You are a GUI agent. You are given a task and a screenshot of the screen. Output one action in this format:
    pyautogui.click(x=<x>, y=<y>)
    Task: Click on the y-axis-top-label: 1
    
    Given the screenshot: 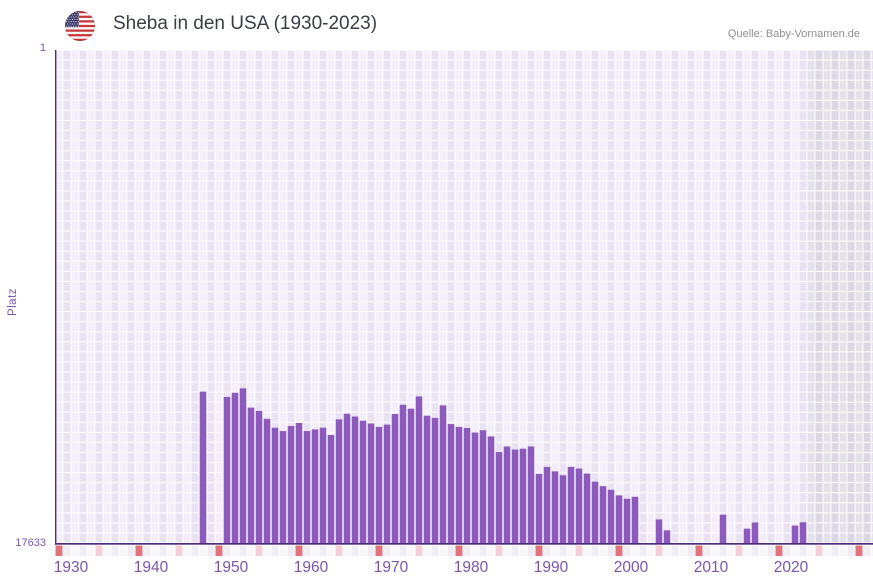 What is the action you would take?
    pyautogui.click(x=42, y=48)
    